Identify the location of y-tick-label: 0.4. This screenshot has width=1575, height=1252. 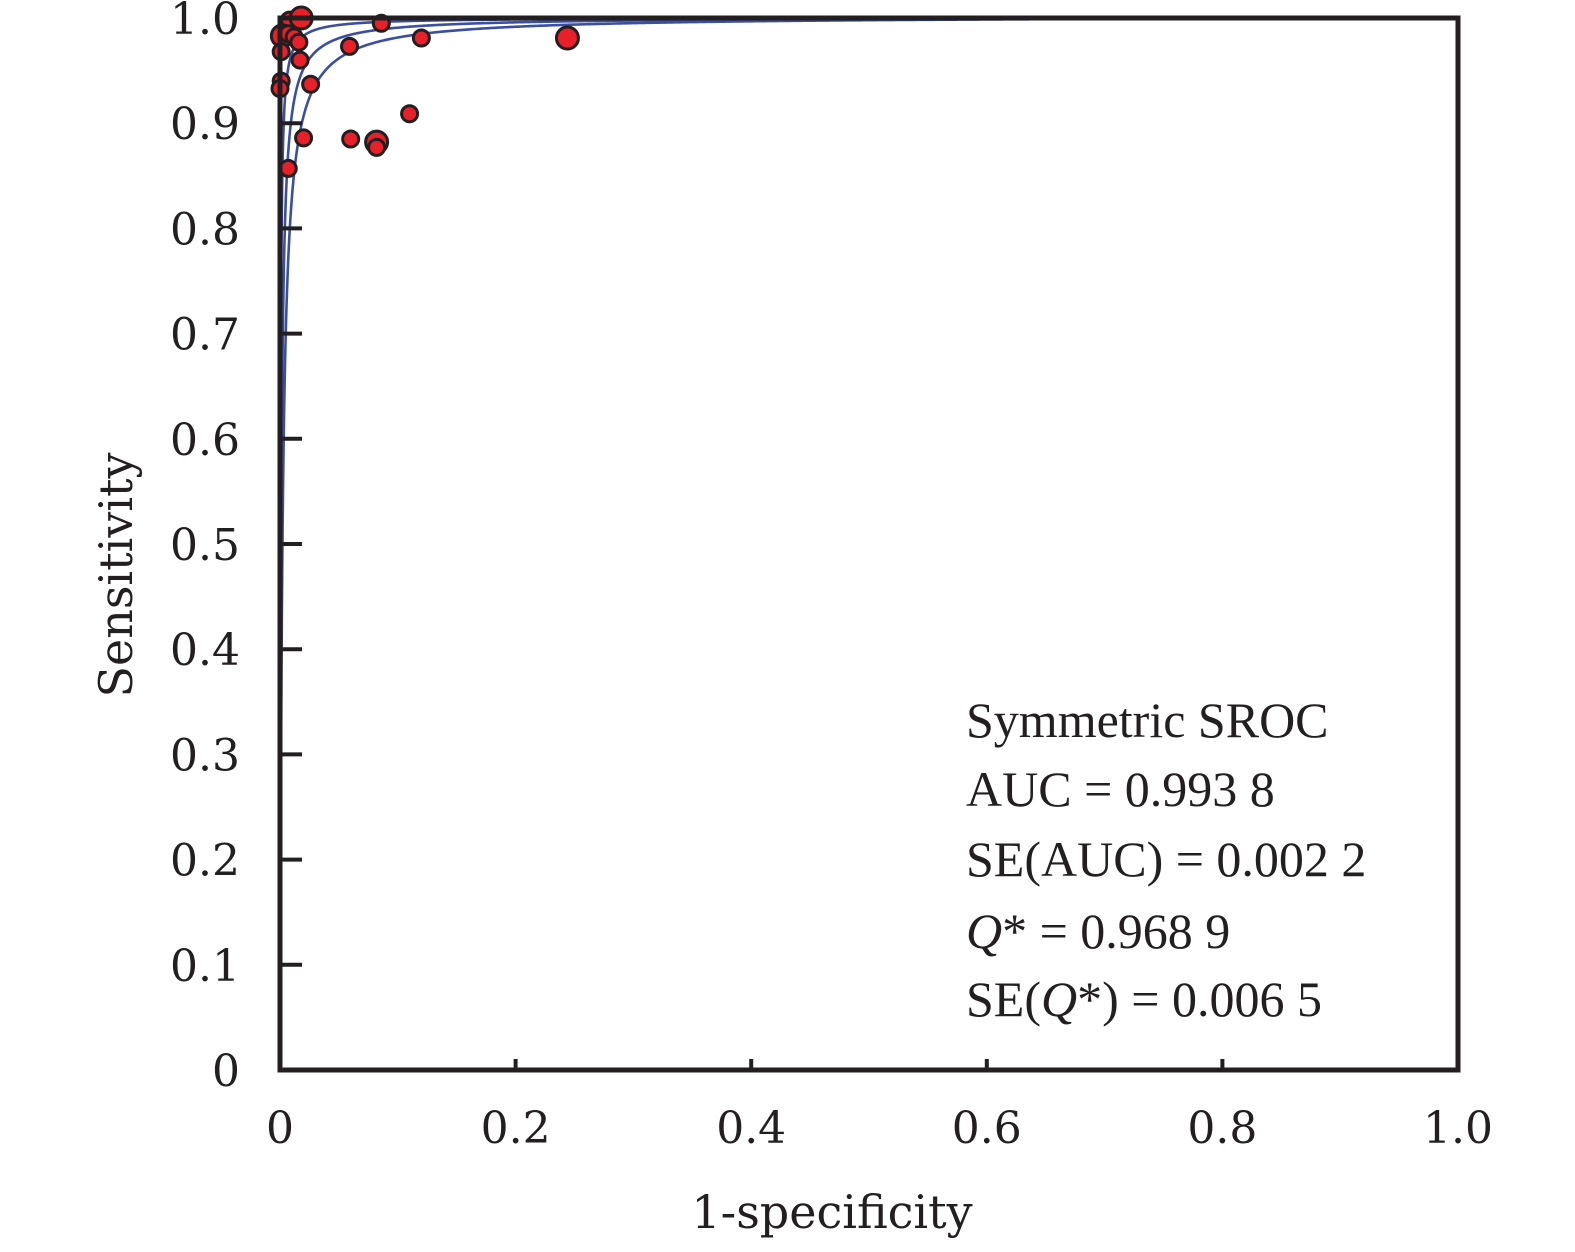
(205, 650).